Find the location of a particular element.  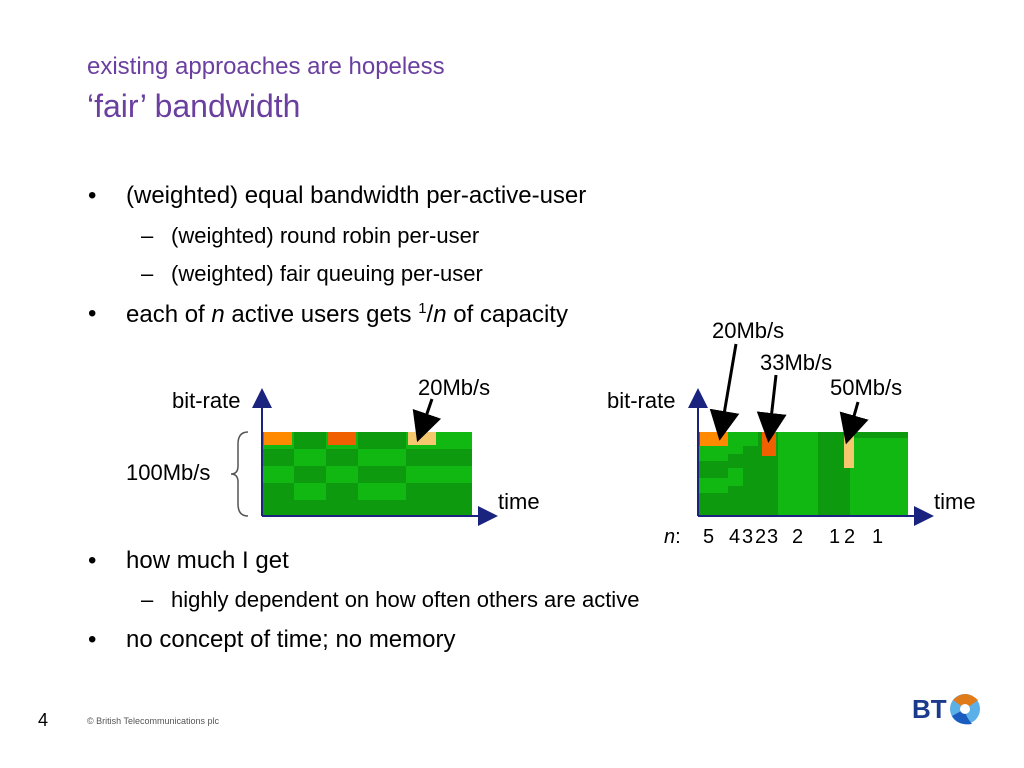

subbullet-round-robin: (weighted) round robin per-user is located at coordinates (325, 235).